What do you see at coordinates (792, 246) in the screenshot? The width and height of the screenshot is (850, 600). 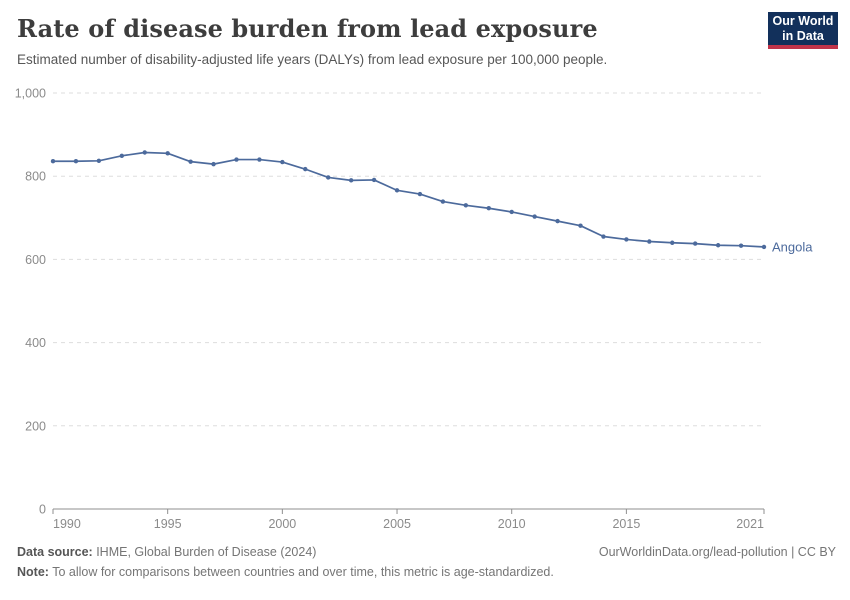 I see `series-label-angola: Angola` at bounding box center [792, 246].